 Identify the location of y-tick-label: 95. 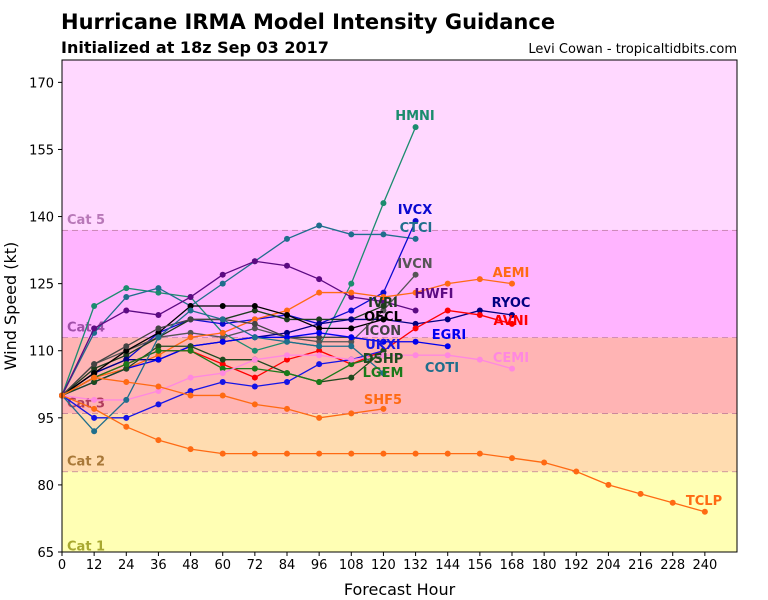
(45, 419).